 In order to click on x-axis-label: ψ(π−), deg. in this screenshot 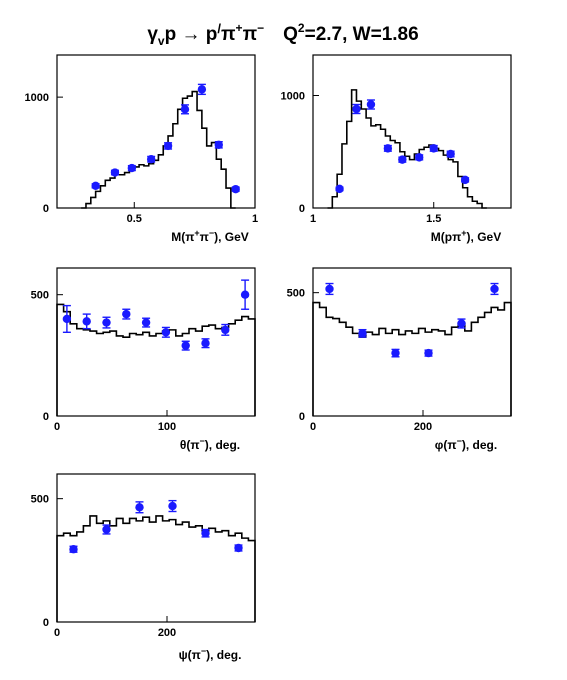, I will do `click(210, 654)`.